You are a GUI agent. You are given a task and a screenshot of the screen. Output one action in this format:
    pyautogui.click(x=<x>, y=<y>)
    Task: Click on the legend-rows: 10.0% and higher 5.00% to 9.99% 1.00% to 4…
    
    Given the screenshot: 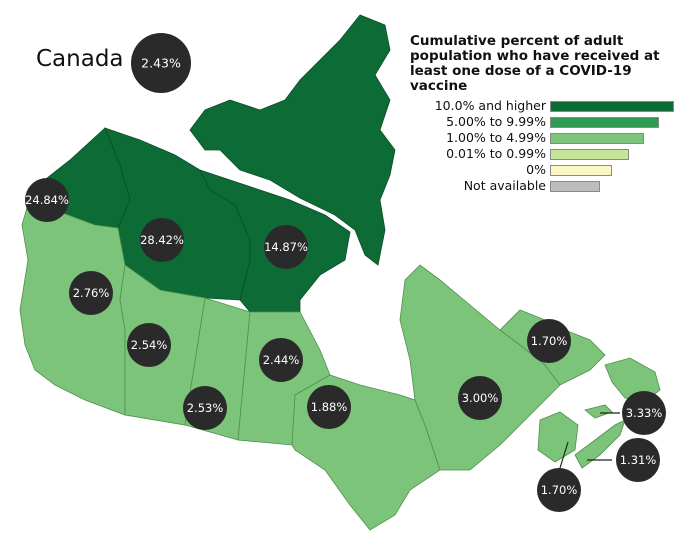 What is the action you would take?
    pyautogui.click(x=542, y=146)
    